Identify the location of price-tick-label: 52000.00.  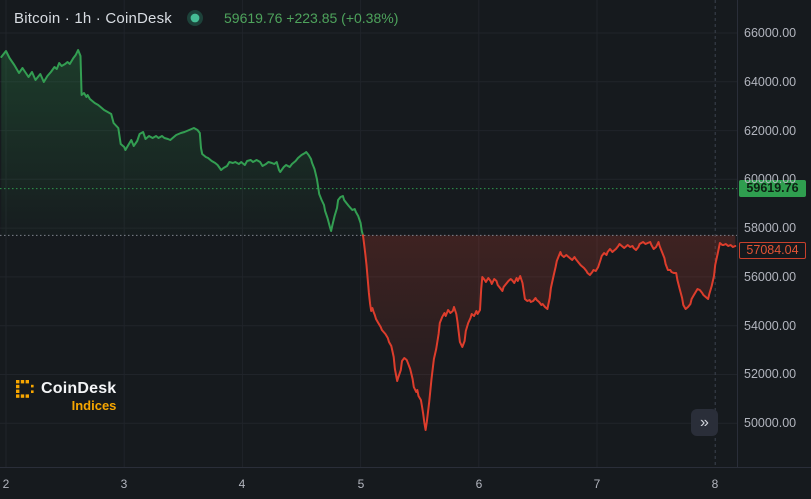
(770, 374).